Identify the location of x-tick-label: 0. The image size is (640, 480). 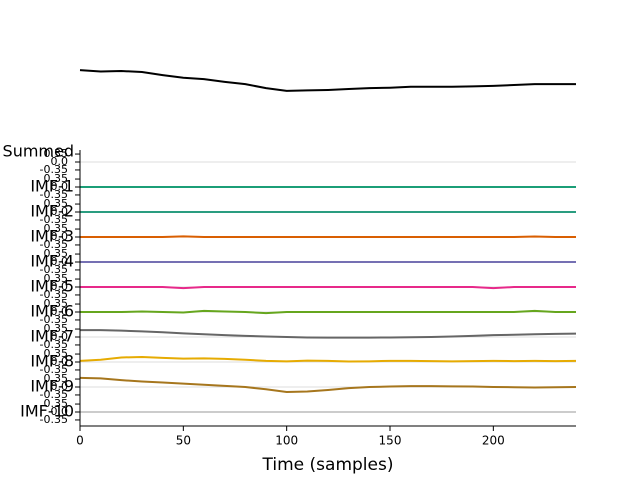
(80, 441).